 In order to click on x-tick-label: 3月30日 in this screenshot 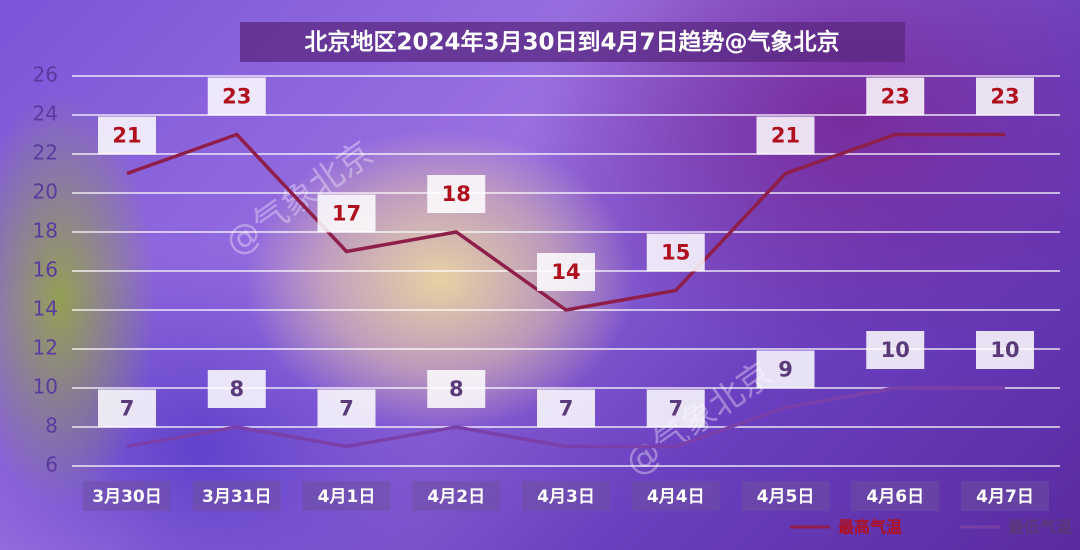, I will do `click(127, 497)`.